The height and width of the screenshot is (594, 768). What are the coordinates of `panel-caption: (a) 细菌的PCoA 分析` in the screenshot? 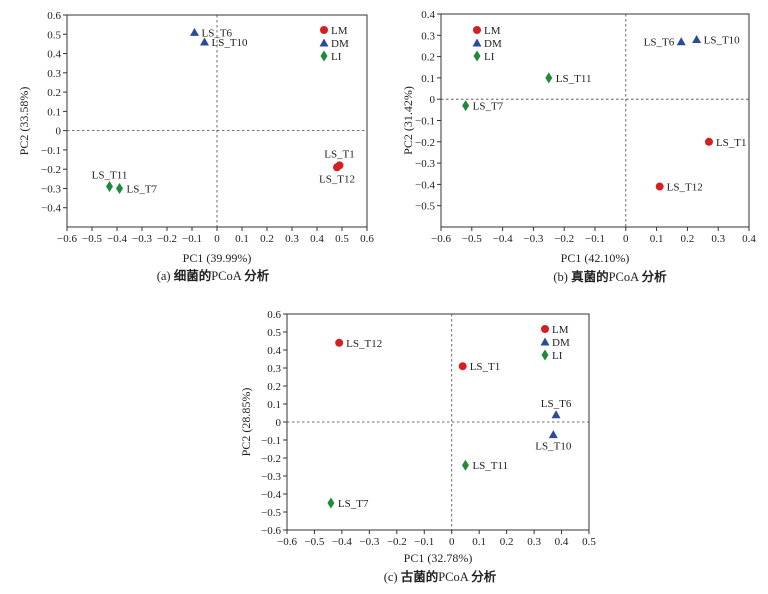 It's located at (213, 275).